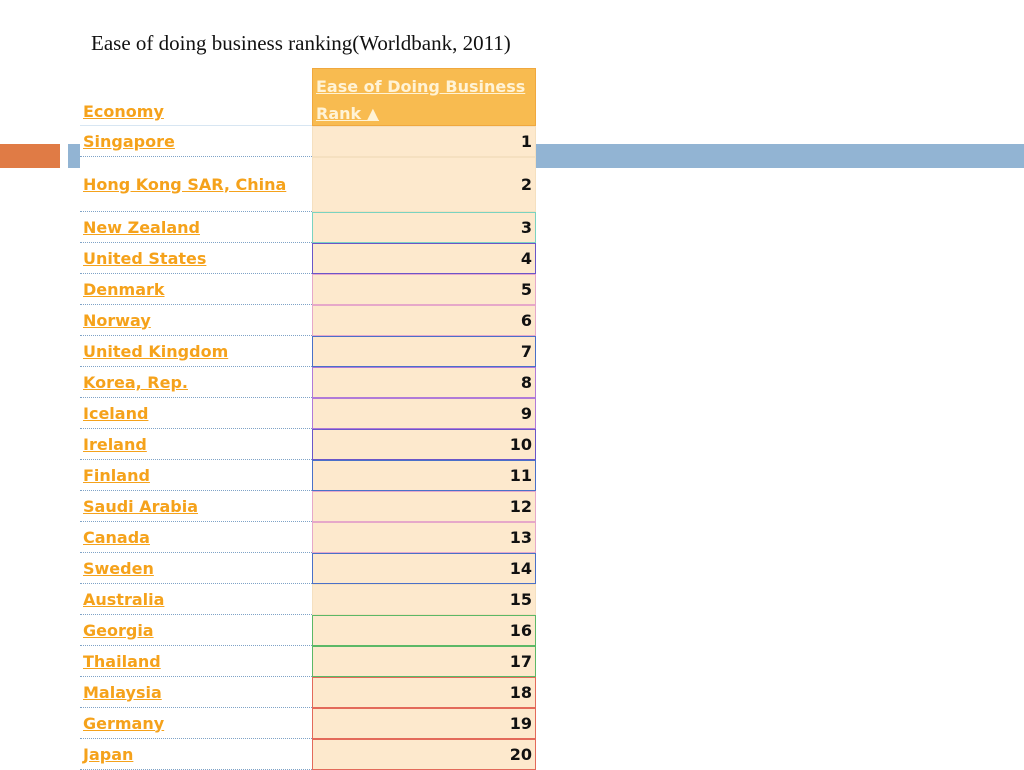 This screenshot has width=1024, height=770. What do you see at coordinates (141, 506) in the screenshot?
I see `economy-link: Saudi Arabia` at bounding box center [141, 506].